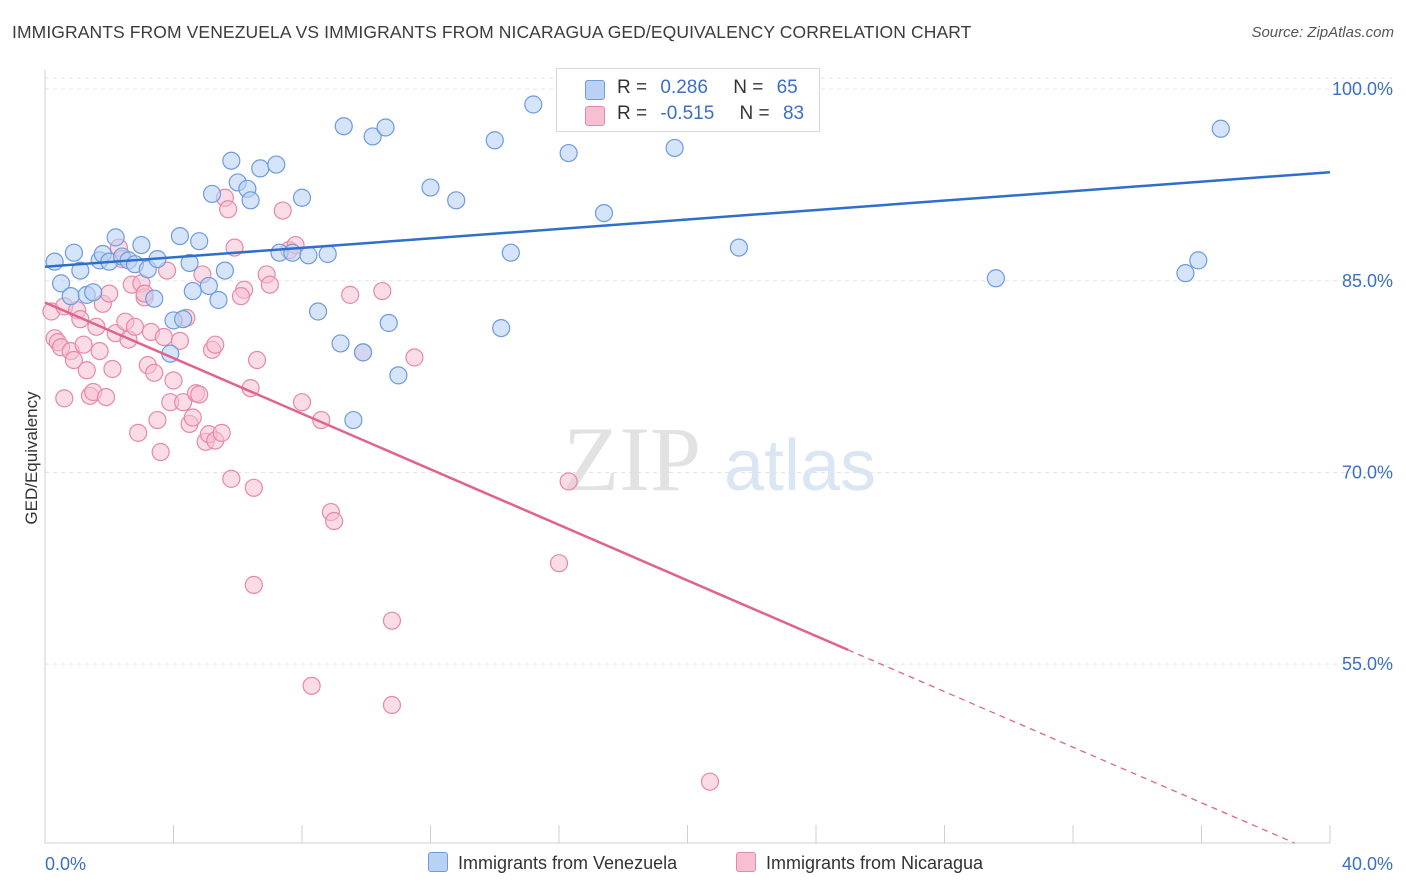  Describe the element at coordinates (859, 863) in the screenshot. I see `bottom-legend-nicaragua: Immigrants from Nicaragua` at that location.